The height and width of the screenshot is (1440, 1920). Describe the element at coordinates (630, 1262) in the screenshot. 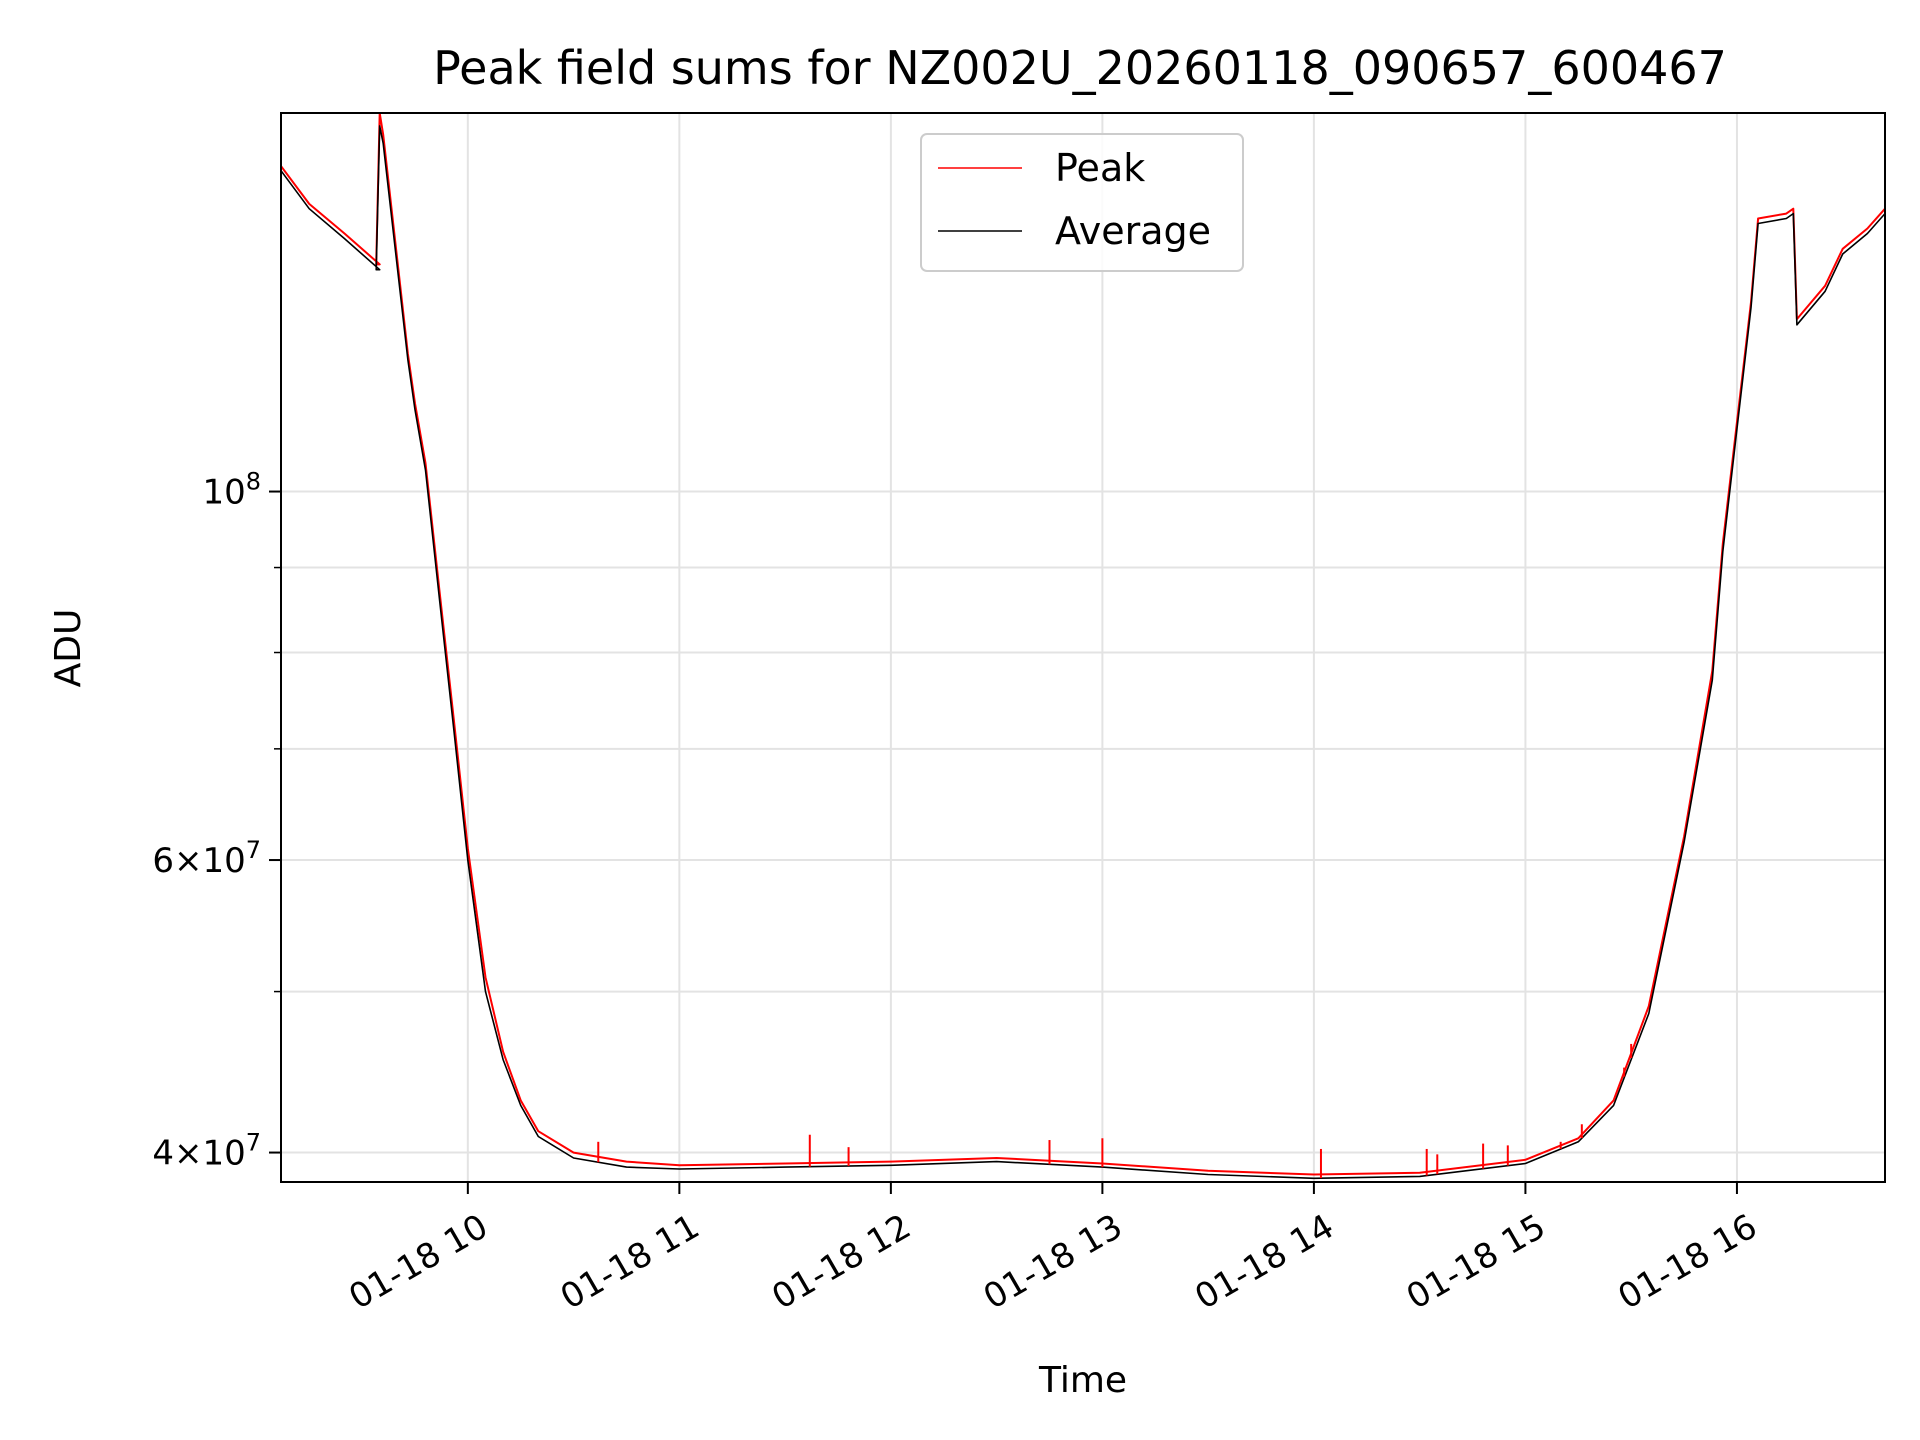

I see `x-tick-label: 01-18 11` at that location.